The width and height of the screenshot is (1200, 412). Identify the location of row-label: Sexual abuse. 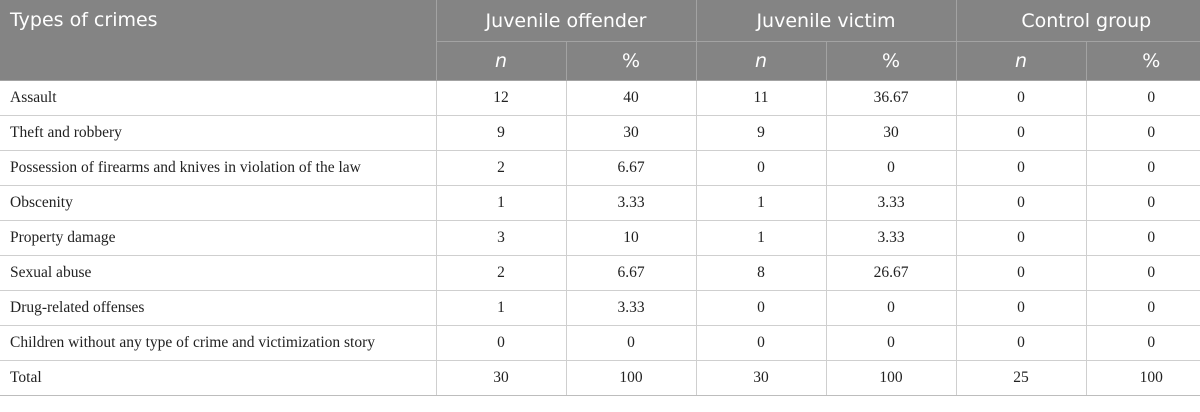
(218, 273).